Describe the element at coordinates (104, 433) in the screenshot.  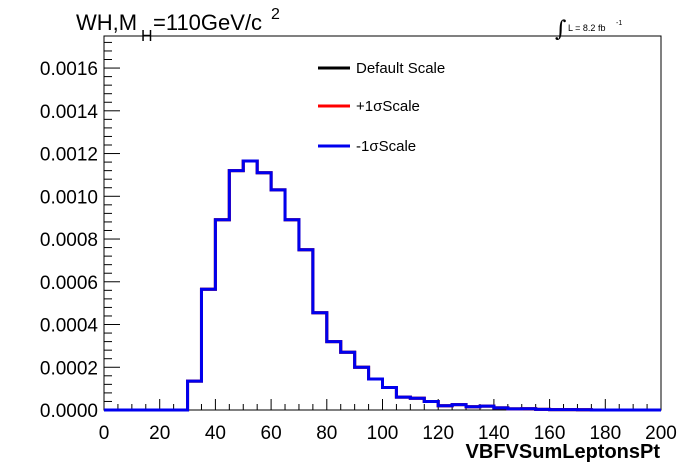
I see `x-tick-label: 0` at that location.